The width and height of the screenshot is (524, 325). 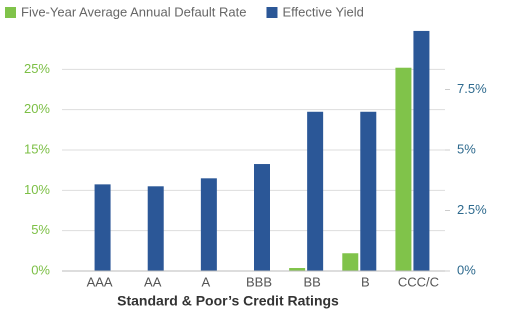 I want to click on x-tick-label: AA, so click(x=153, y=281).